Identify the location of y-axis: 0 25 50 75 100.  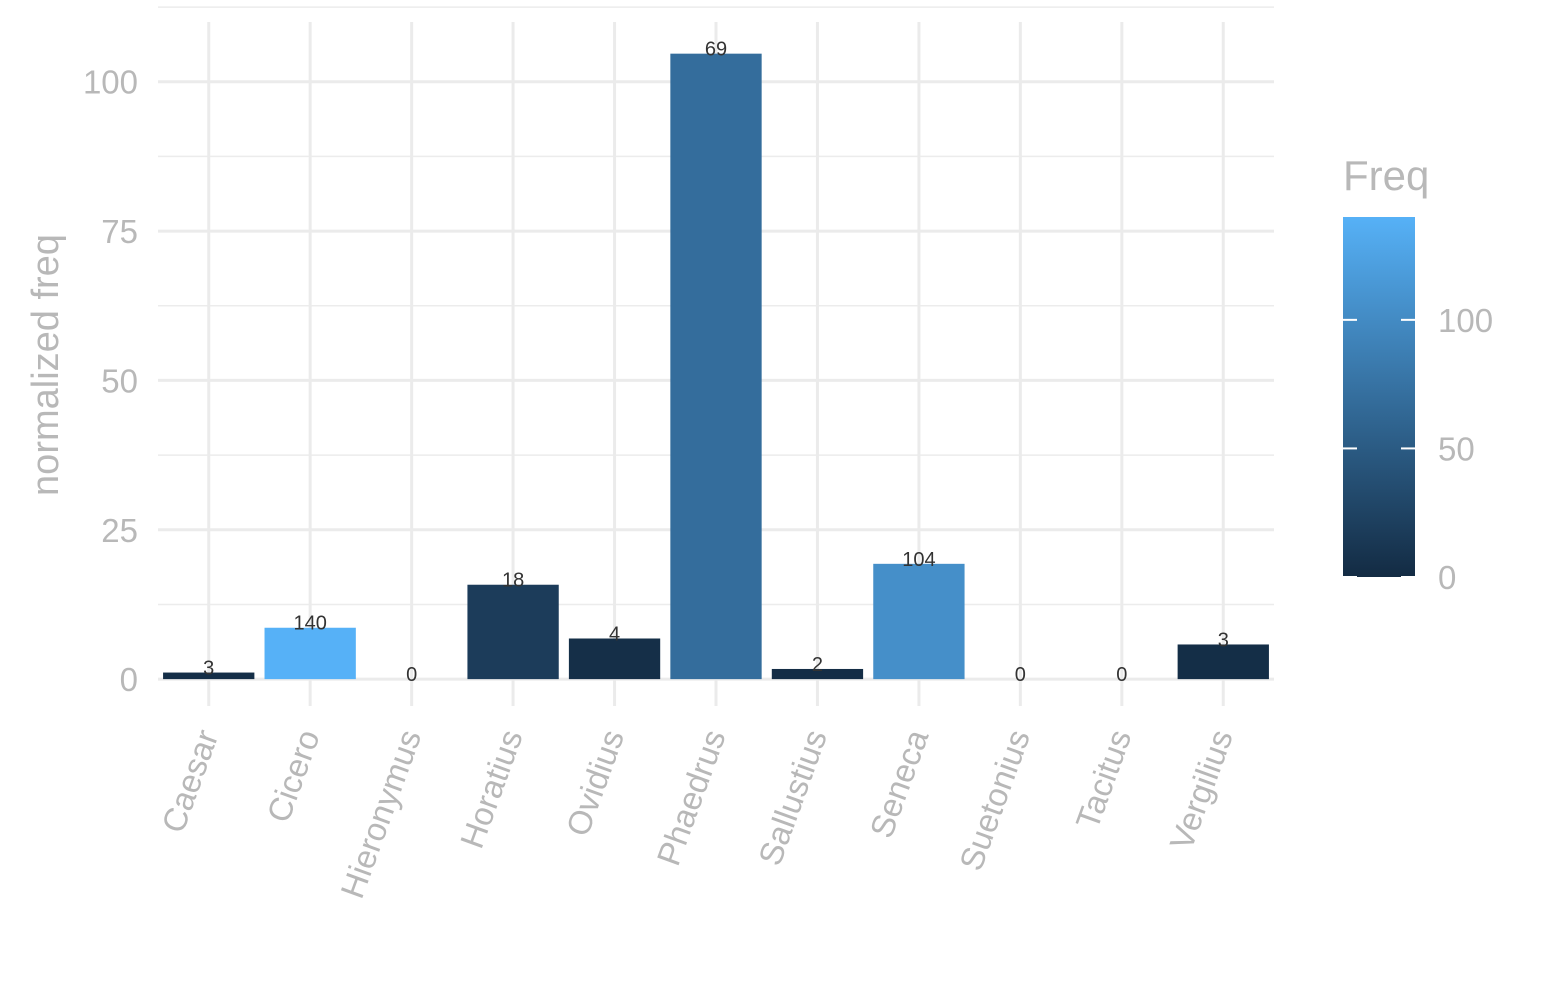
(110, 381).